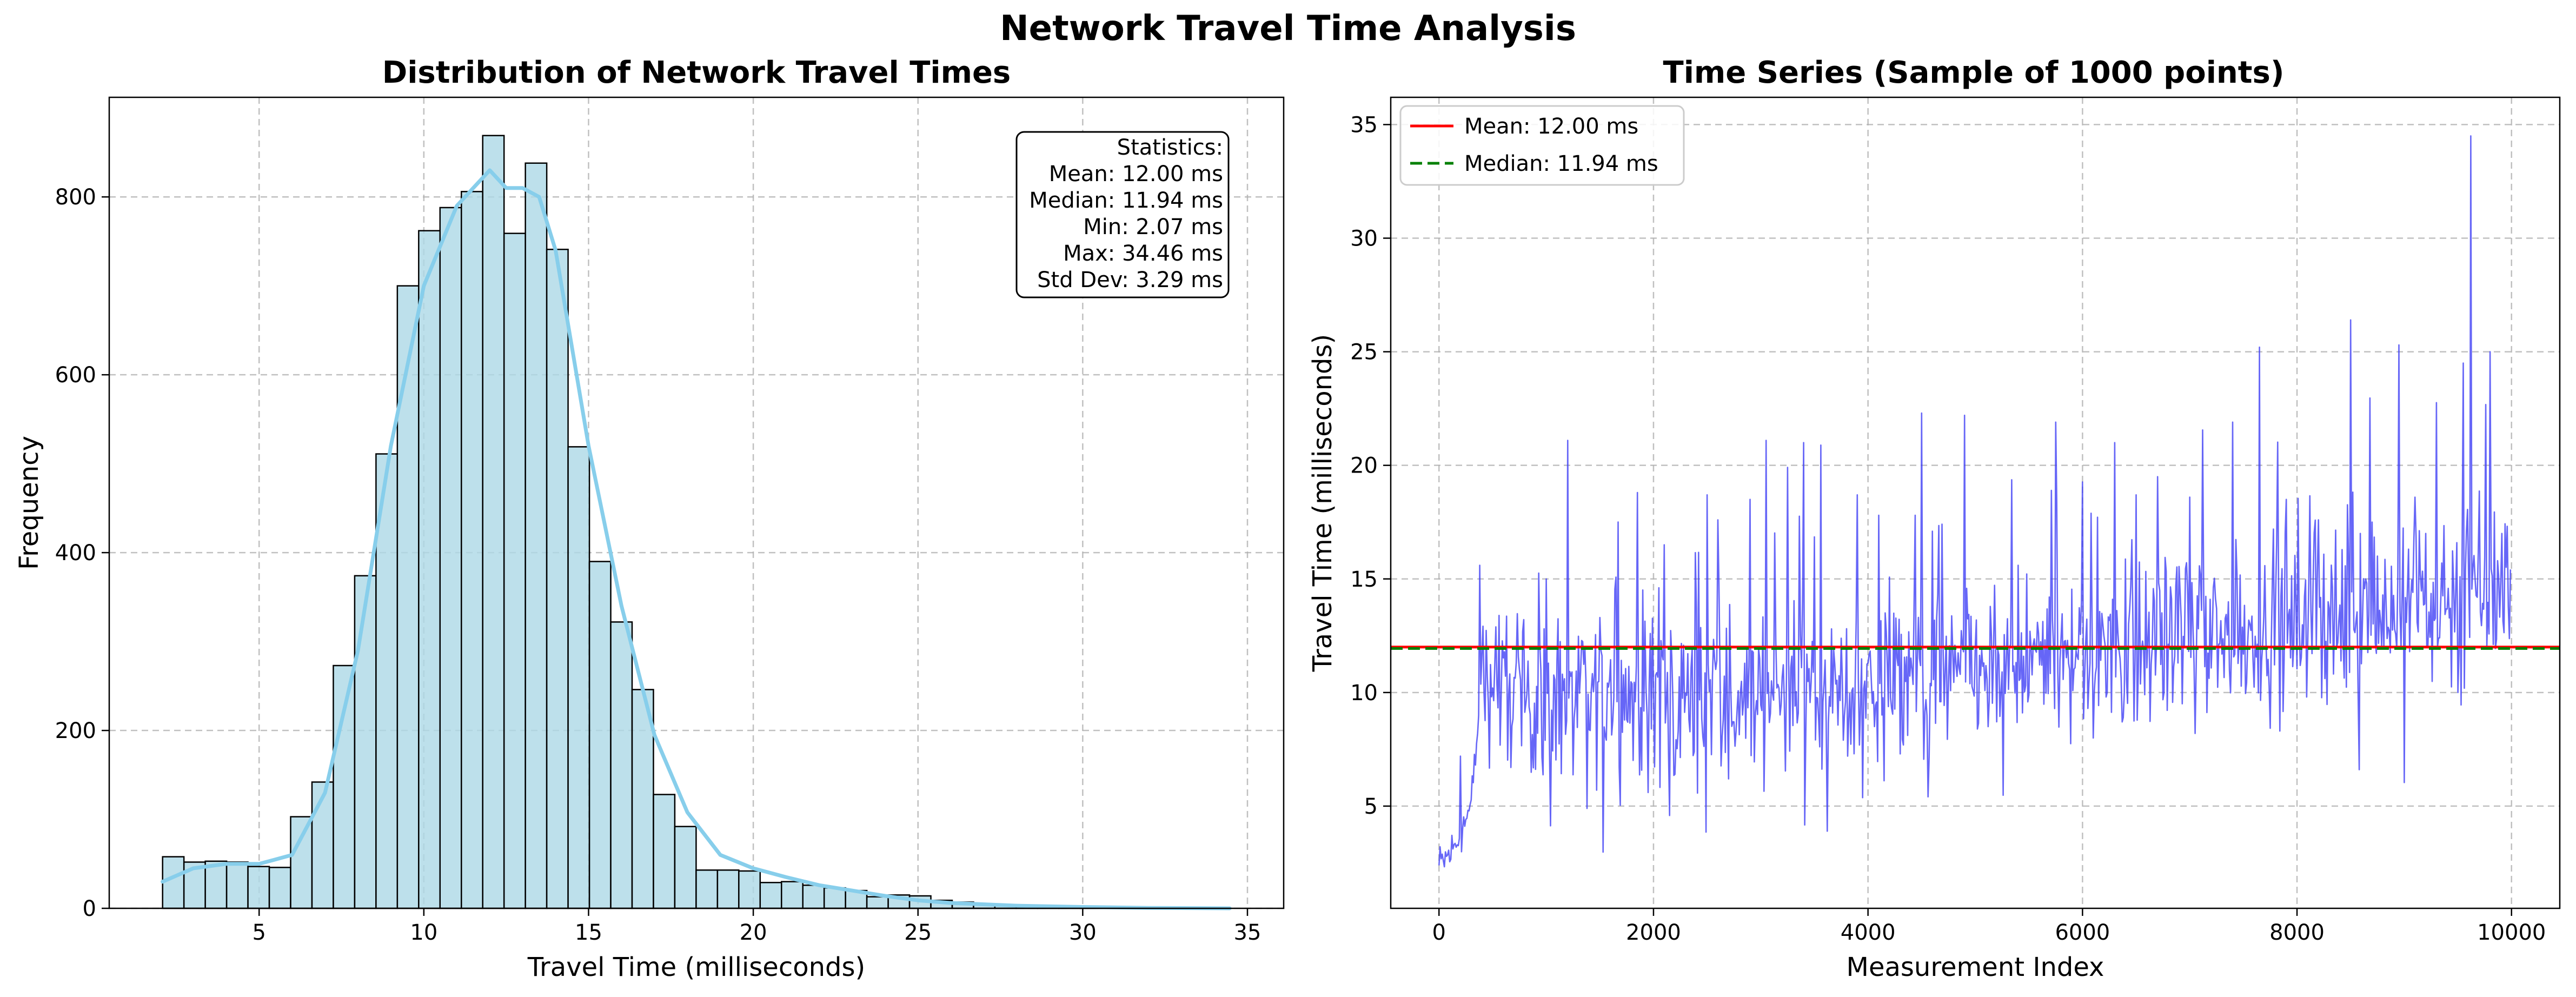  What do you see at coordinates (1143, 254) in the screenshot?
I see `stats-max: Max: 34.46 ms` at bounding box center [1143, 254].